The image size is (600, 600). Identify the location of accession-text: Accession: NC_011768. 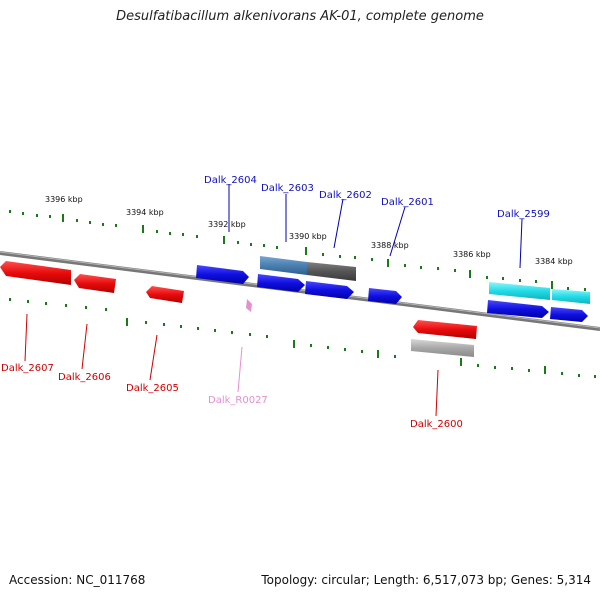
(77, 580).